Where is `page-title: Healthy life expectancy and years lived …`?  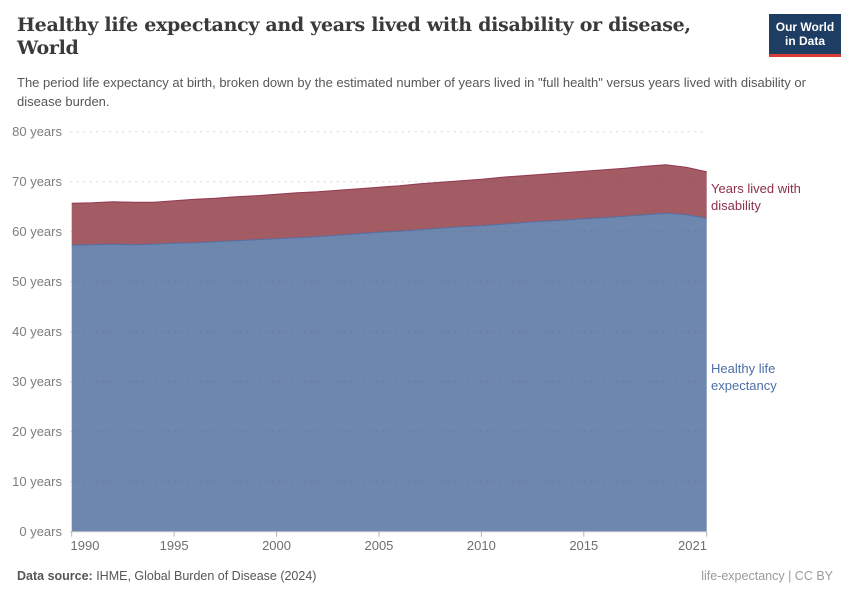 page-title: Healthy life expectancy and years lived … is located at coordinates (389, 37).